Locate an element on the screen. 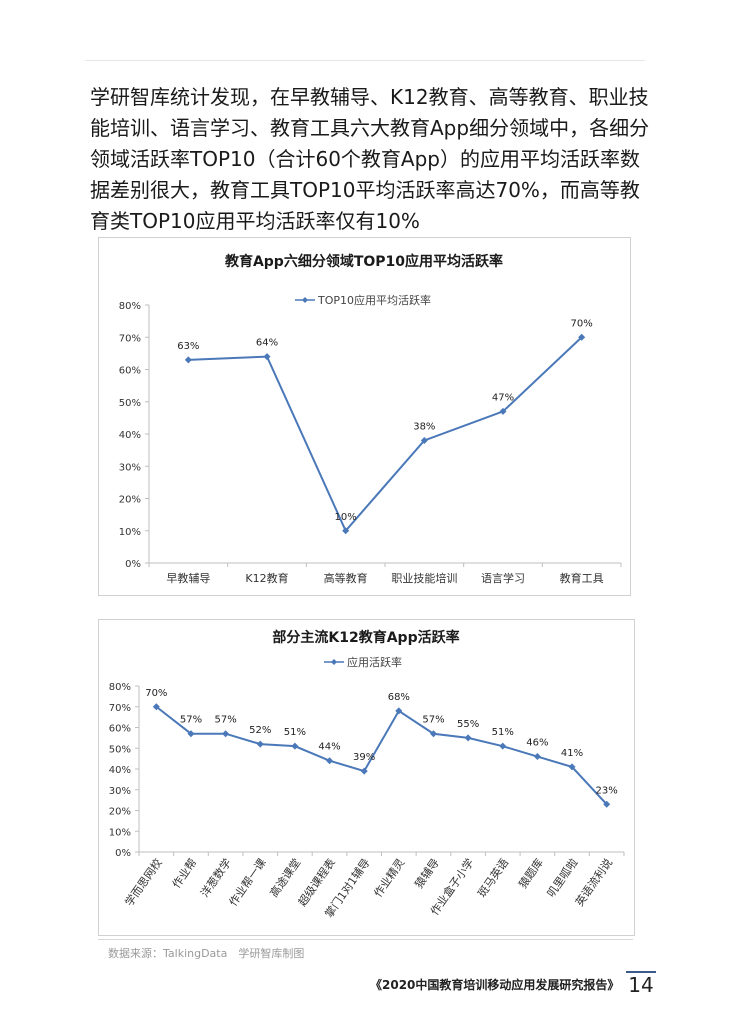 The height and width of the screenshot is (1031, 729). data-source: 数据来源：TalkingData 学研智库制图 is located at coordinates (206, 953).